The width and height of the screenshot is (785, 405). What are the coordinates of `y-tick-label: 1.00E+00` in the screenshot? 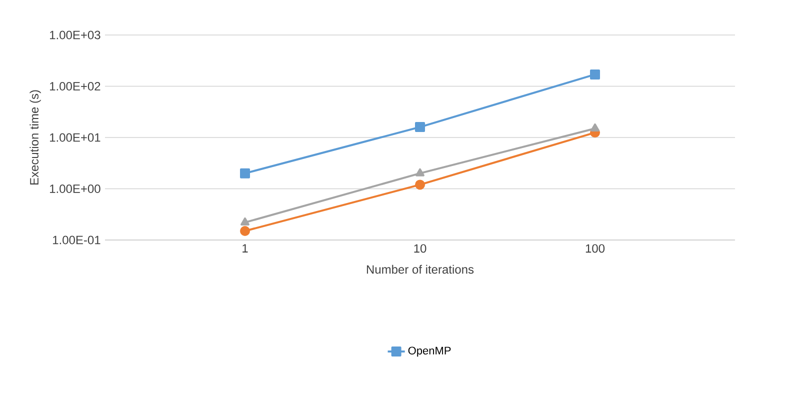 It's located at (75, 188).